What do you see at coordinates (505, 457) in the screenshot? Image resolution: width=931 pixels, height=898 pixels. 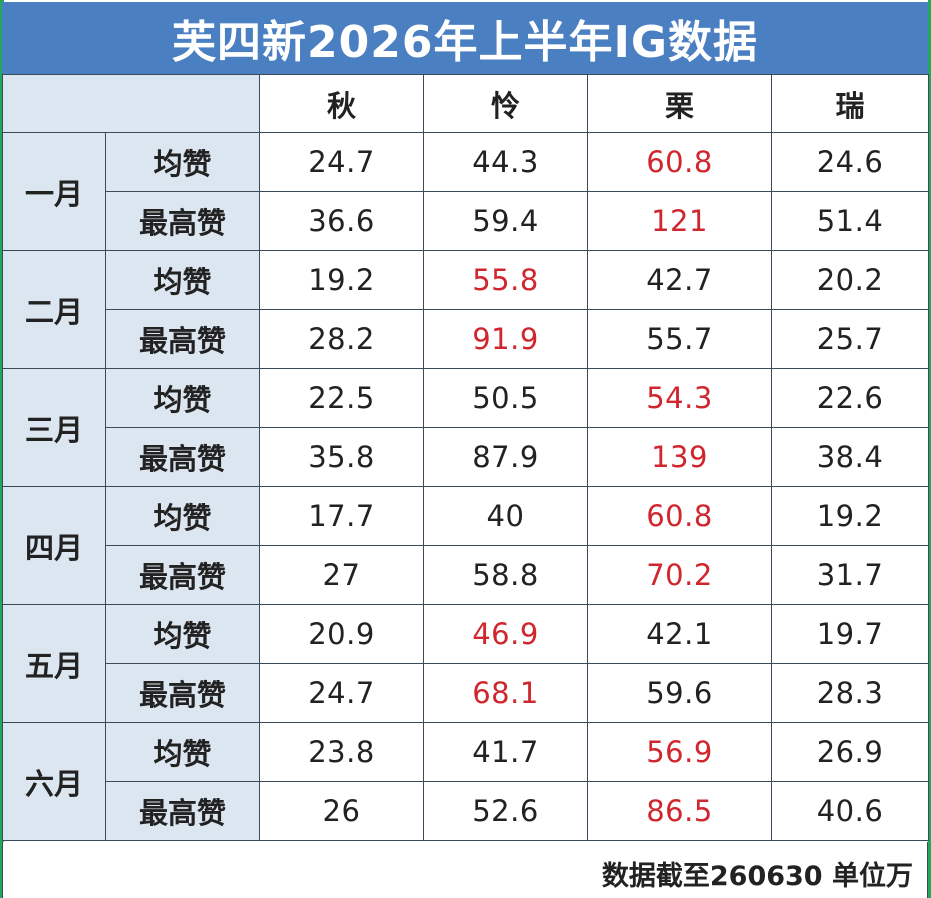 I see `value-cell: 87.9` at bounding box center [505, 457].